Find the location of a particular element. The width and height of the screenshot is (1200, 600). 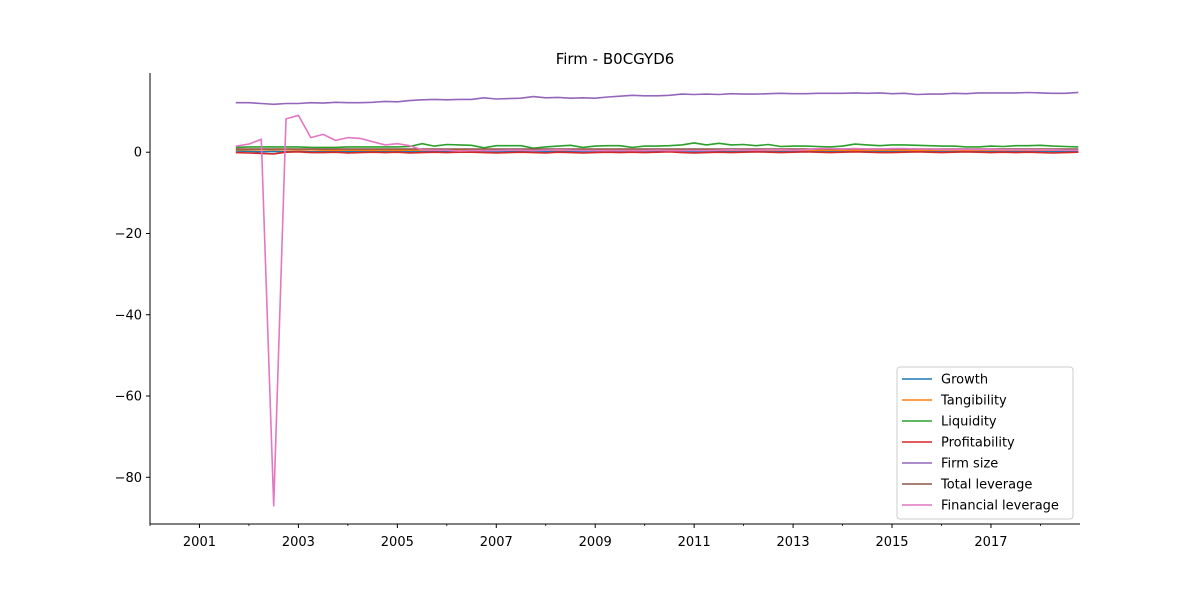

legend-label-1: Tangibility is located at coordinates (973, 401).